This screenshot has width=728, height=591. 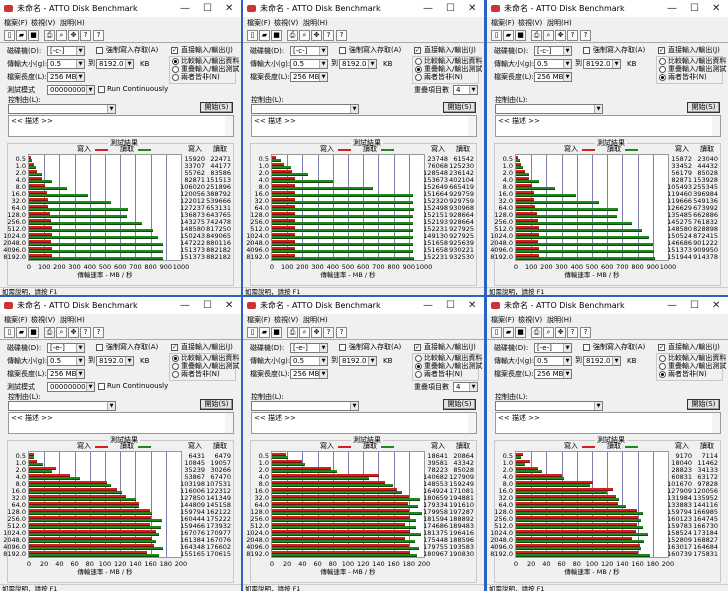 What do you see at coordinates (207, 8) in the screenshot?
I see `maximize-button: ☐` at bounding box center [207, 8].